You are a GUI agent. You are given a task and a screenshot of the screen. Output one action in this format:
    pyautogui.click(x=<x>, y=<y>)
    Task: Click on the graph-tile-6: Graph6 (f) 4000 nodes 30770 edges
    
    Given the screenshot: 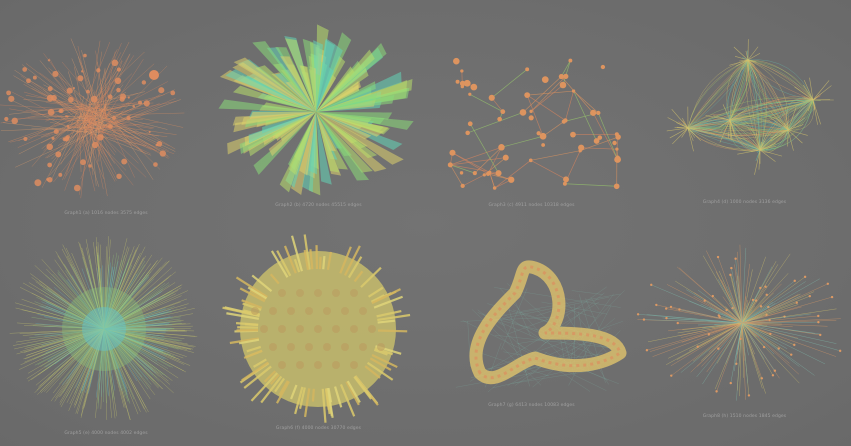 What is the action you would take?
    pyautogui.click(x=318, y=334)
    